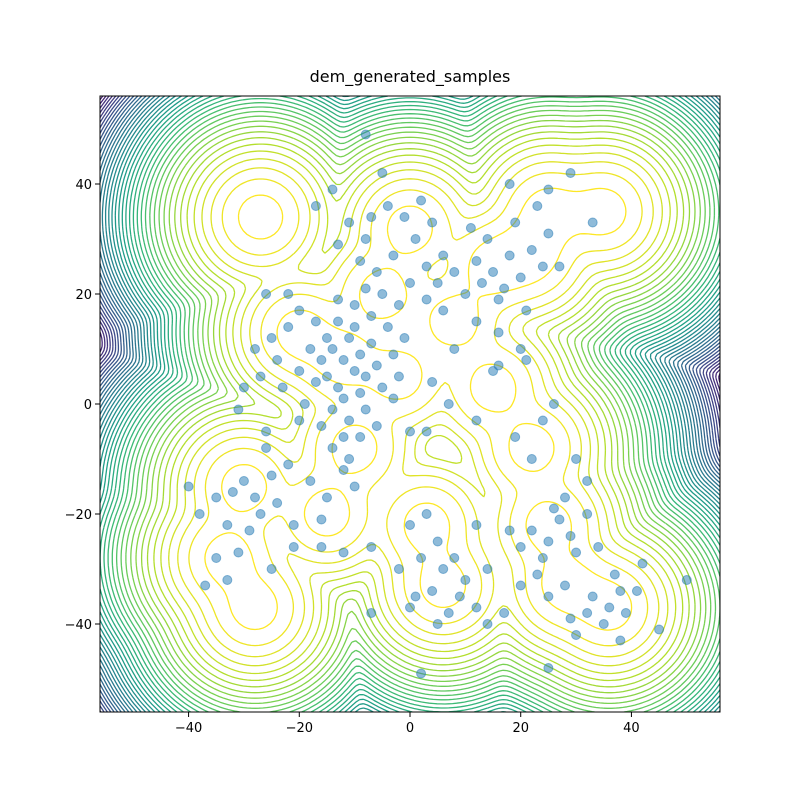 This screenshot has height=804, width=800. Describe the element at coordinates (410, 77) in the screenshot. I see `chart-title: dem_generated_samples` at that location.